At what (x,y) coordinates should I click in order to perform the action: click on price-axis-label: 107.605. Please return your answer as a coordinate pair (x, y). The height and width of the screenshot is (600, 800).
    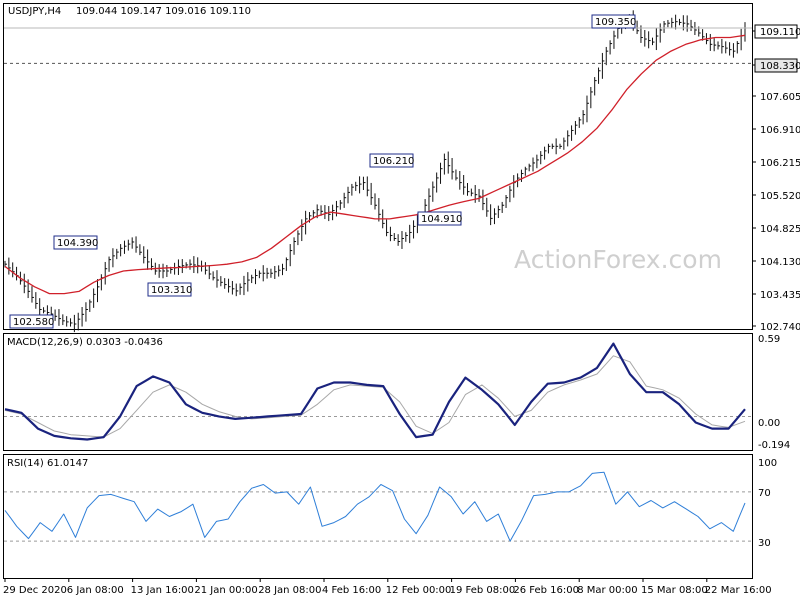
    Looking at the image, I should click on (780, 97).